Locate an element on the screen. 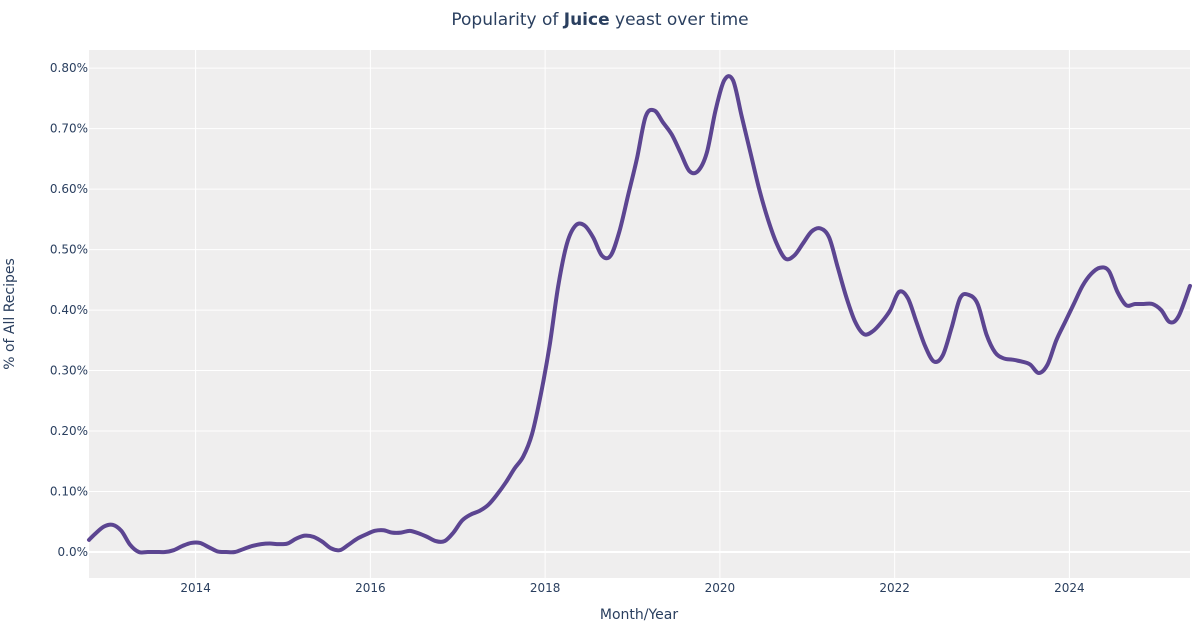 This screenshot has height=630, width=1200. chart-title-prefix: Popularity of is located at coordinates (507, 20).